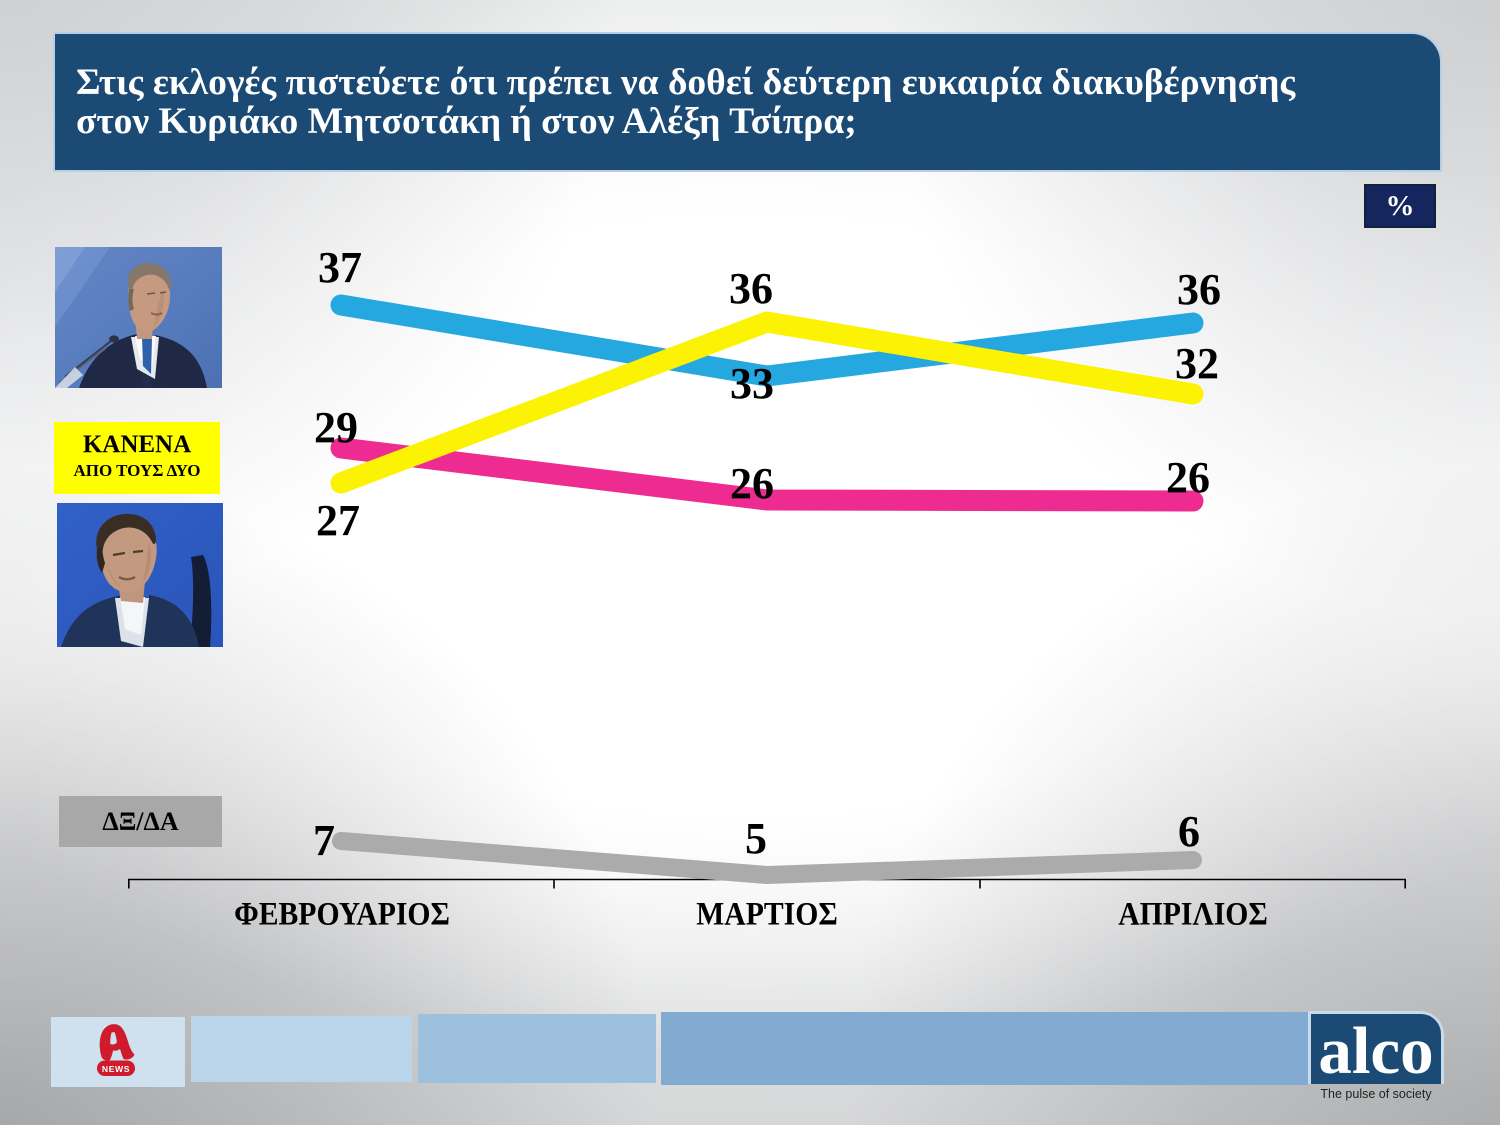  Describe the element at coordinates (116, 1069) in the screenshot. I see `svg-text: NEWS` at that location.